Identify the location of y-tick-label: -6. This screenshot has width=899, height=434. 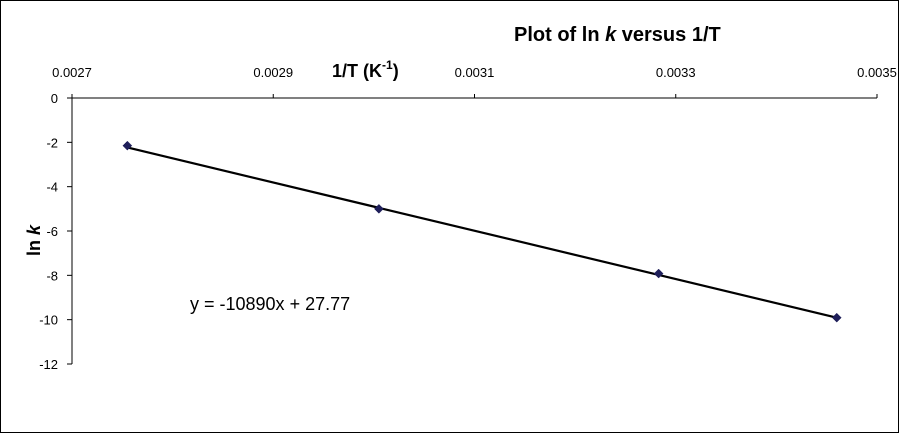
(52, 231).